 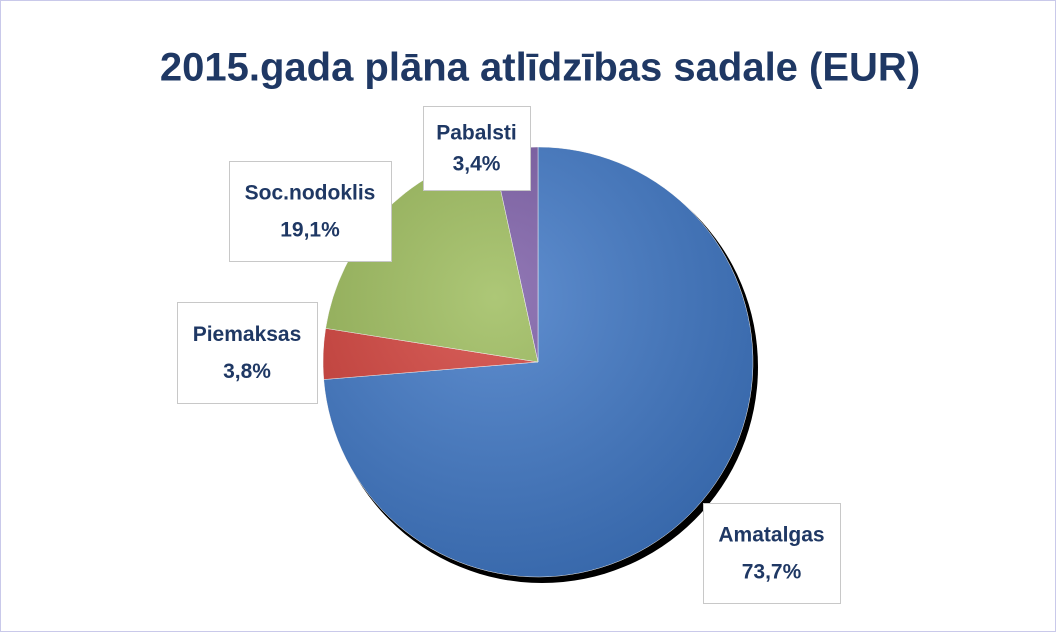 What do you see at coordinates (476, 132) in the screenshot?
I see `data-label-name: Pabalsti` at bounding box center [476, 132].